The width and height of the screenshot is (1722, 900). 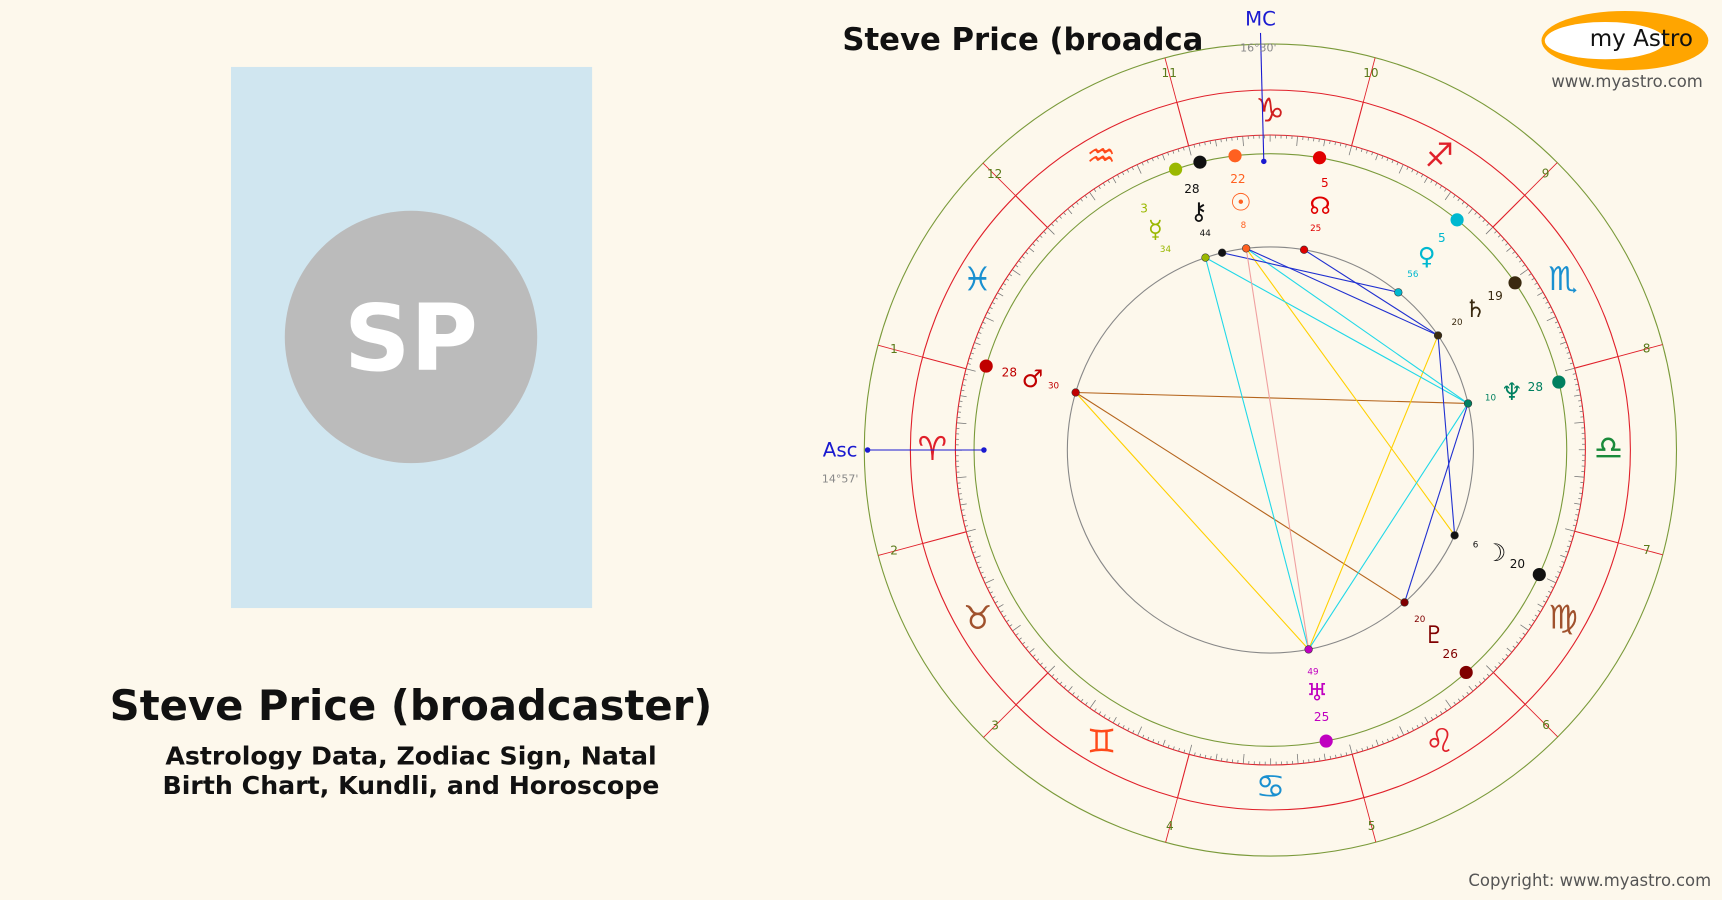 What do you see at coordinates (1439, 155) in the screenshot?
I see `zodiac-sign: ♐` at bounding box center [1439, 155].